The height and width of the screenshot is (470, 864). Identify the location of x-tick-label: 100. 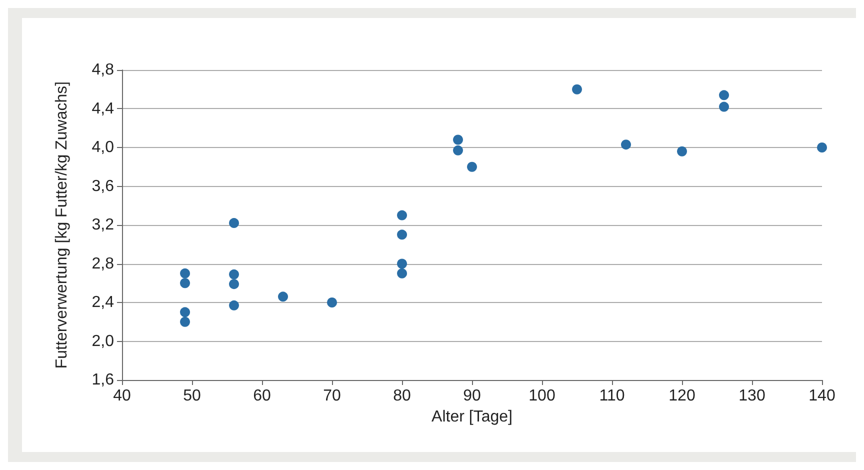
(542, 396).